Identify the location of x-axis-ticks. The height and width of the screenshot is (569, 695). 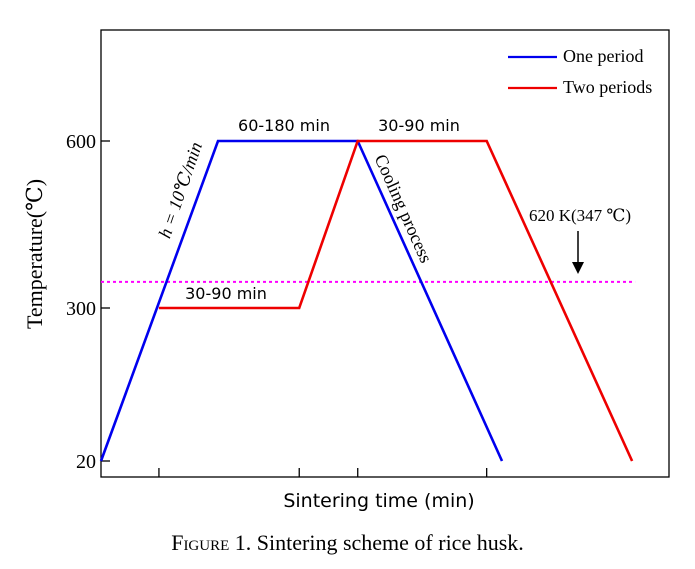
(323, 472).